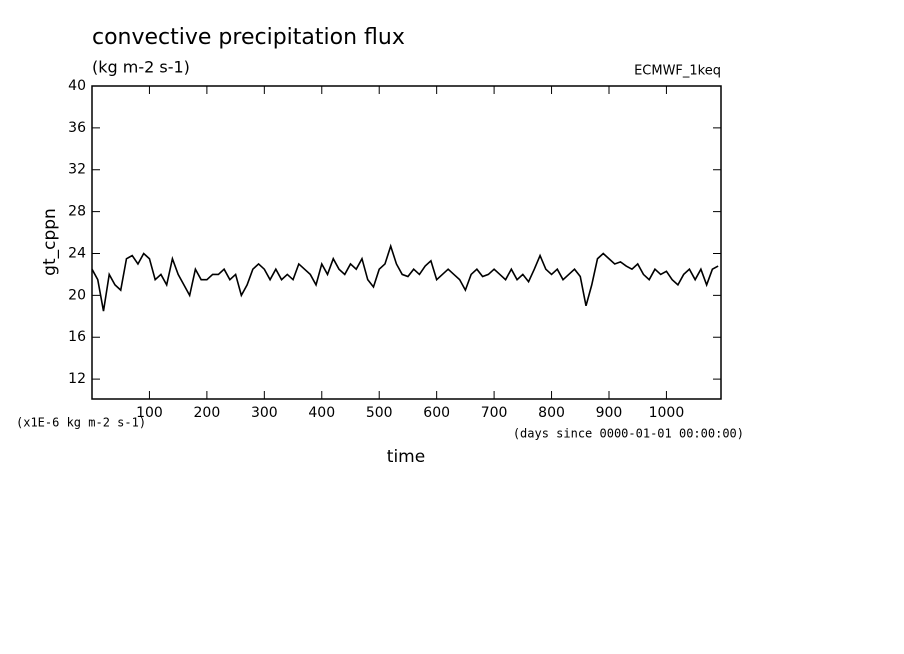  I want to click on x-tick-label: 1000, so click(667, 413).